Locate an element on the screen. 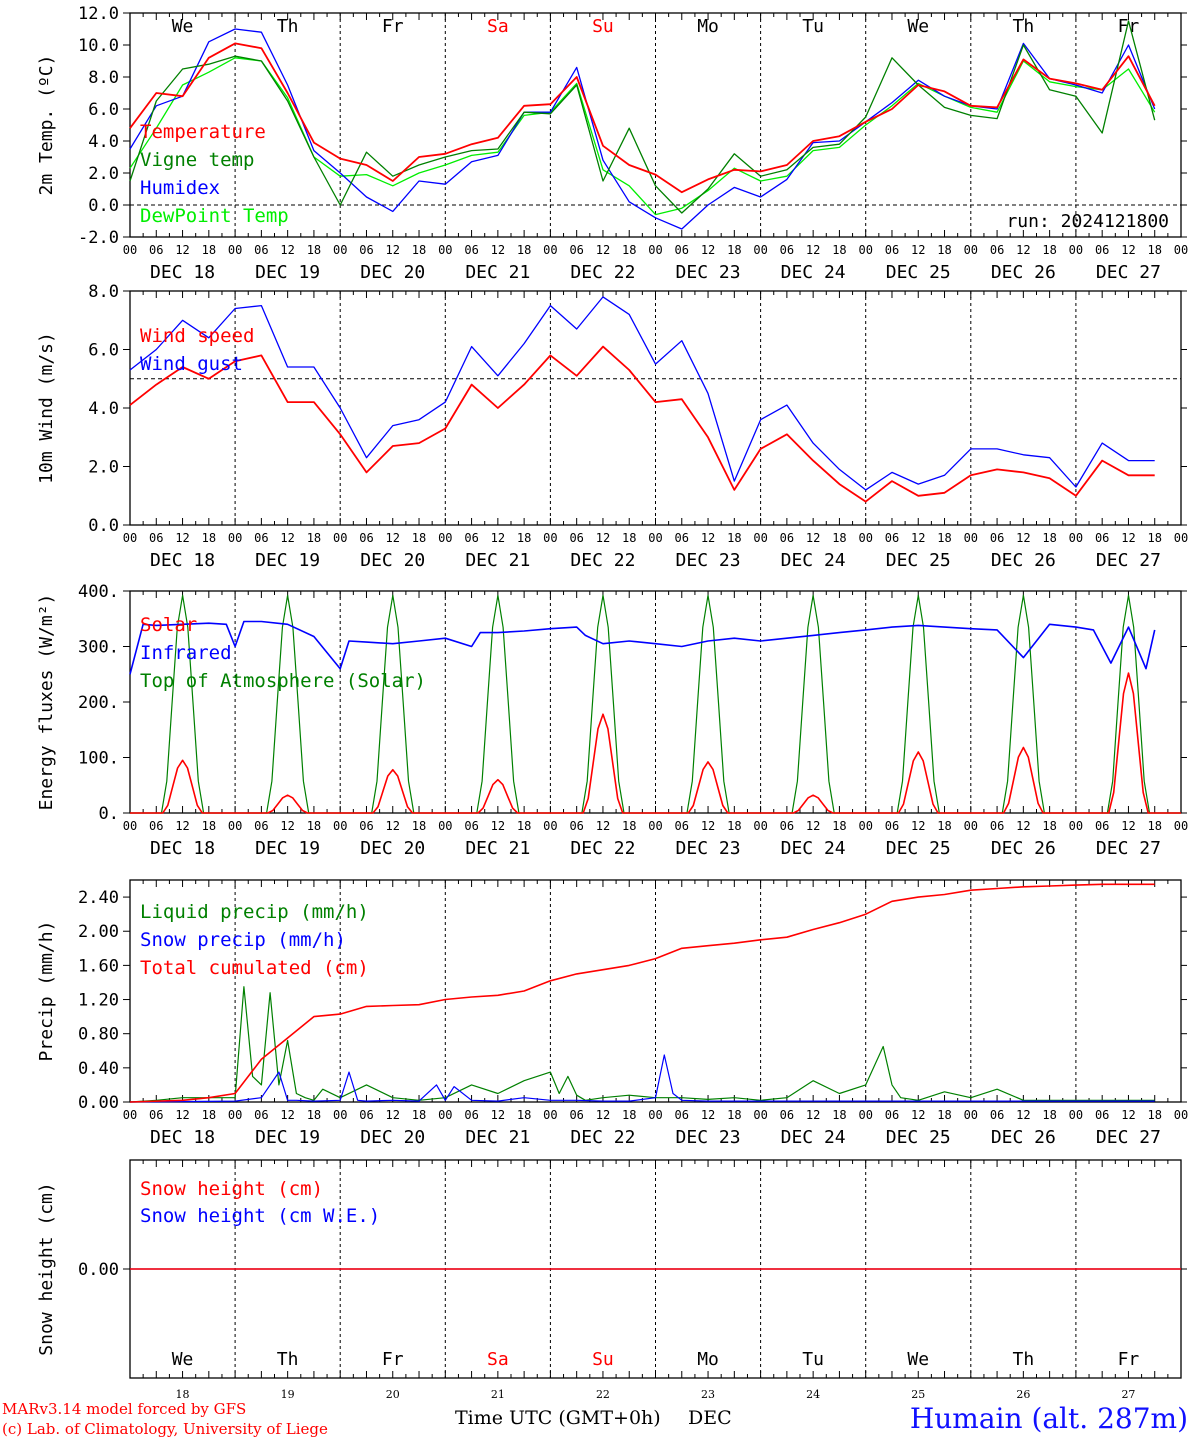  legend-entry: Wind speed is located at coordinates (197, 336).